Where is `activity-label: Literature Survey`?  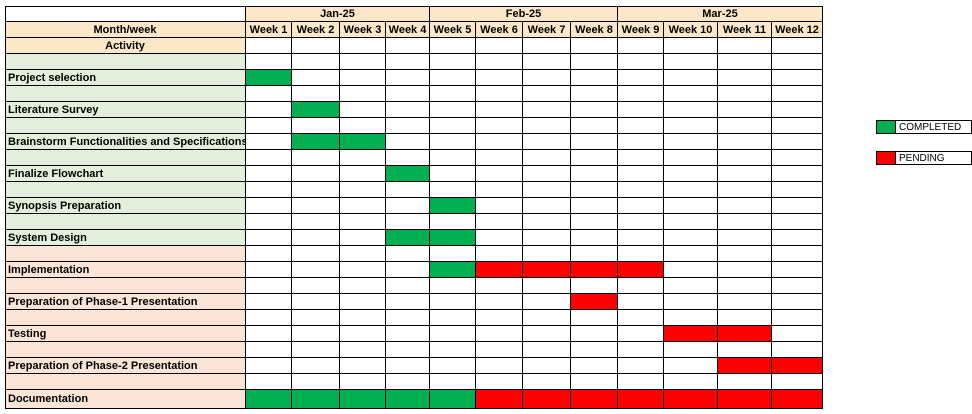 activity-label: Literature Survey is located at coordinates (125, 110).